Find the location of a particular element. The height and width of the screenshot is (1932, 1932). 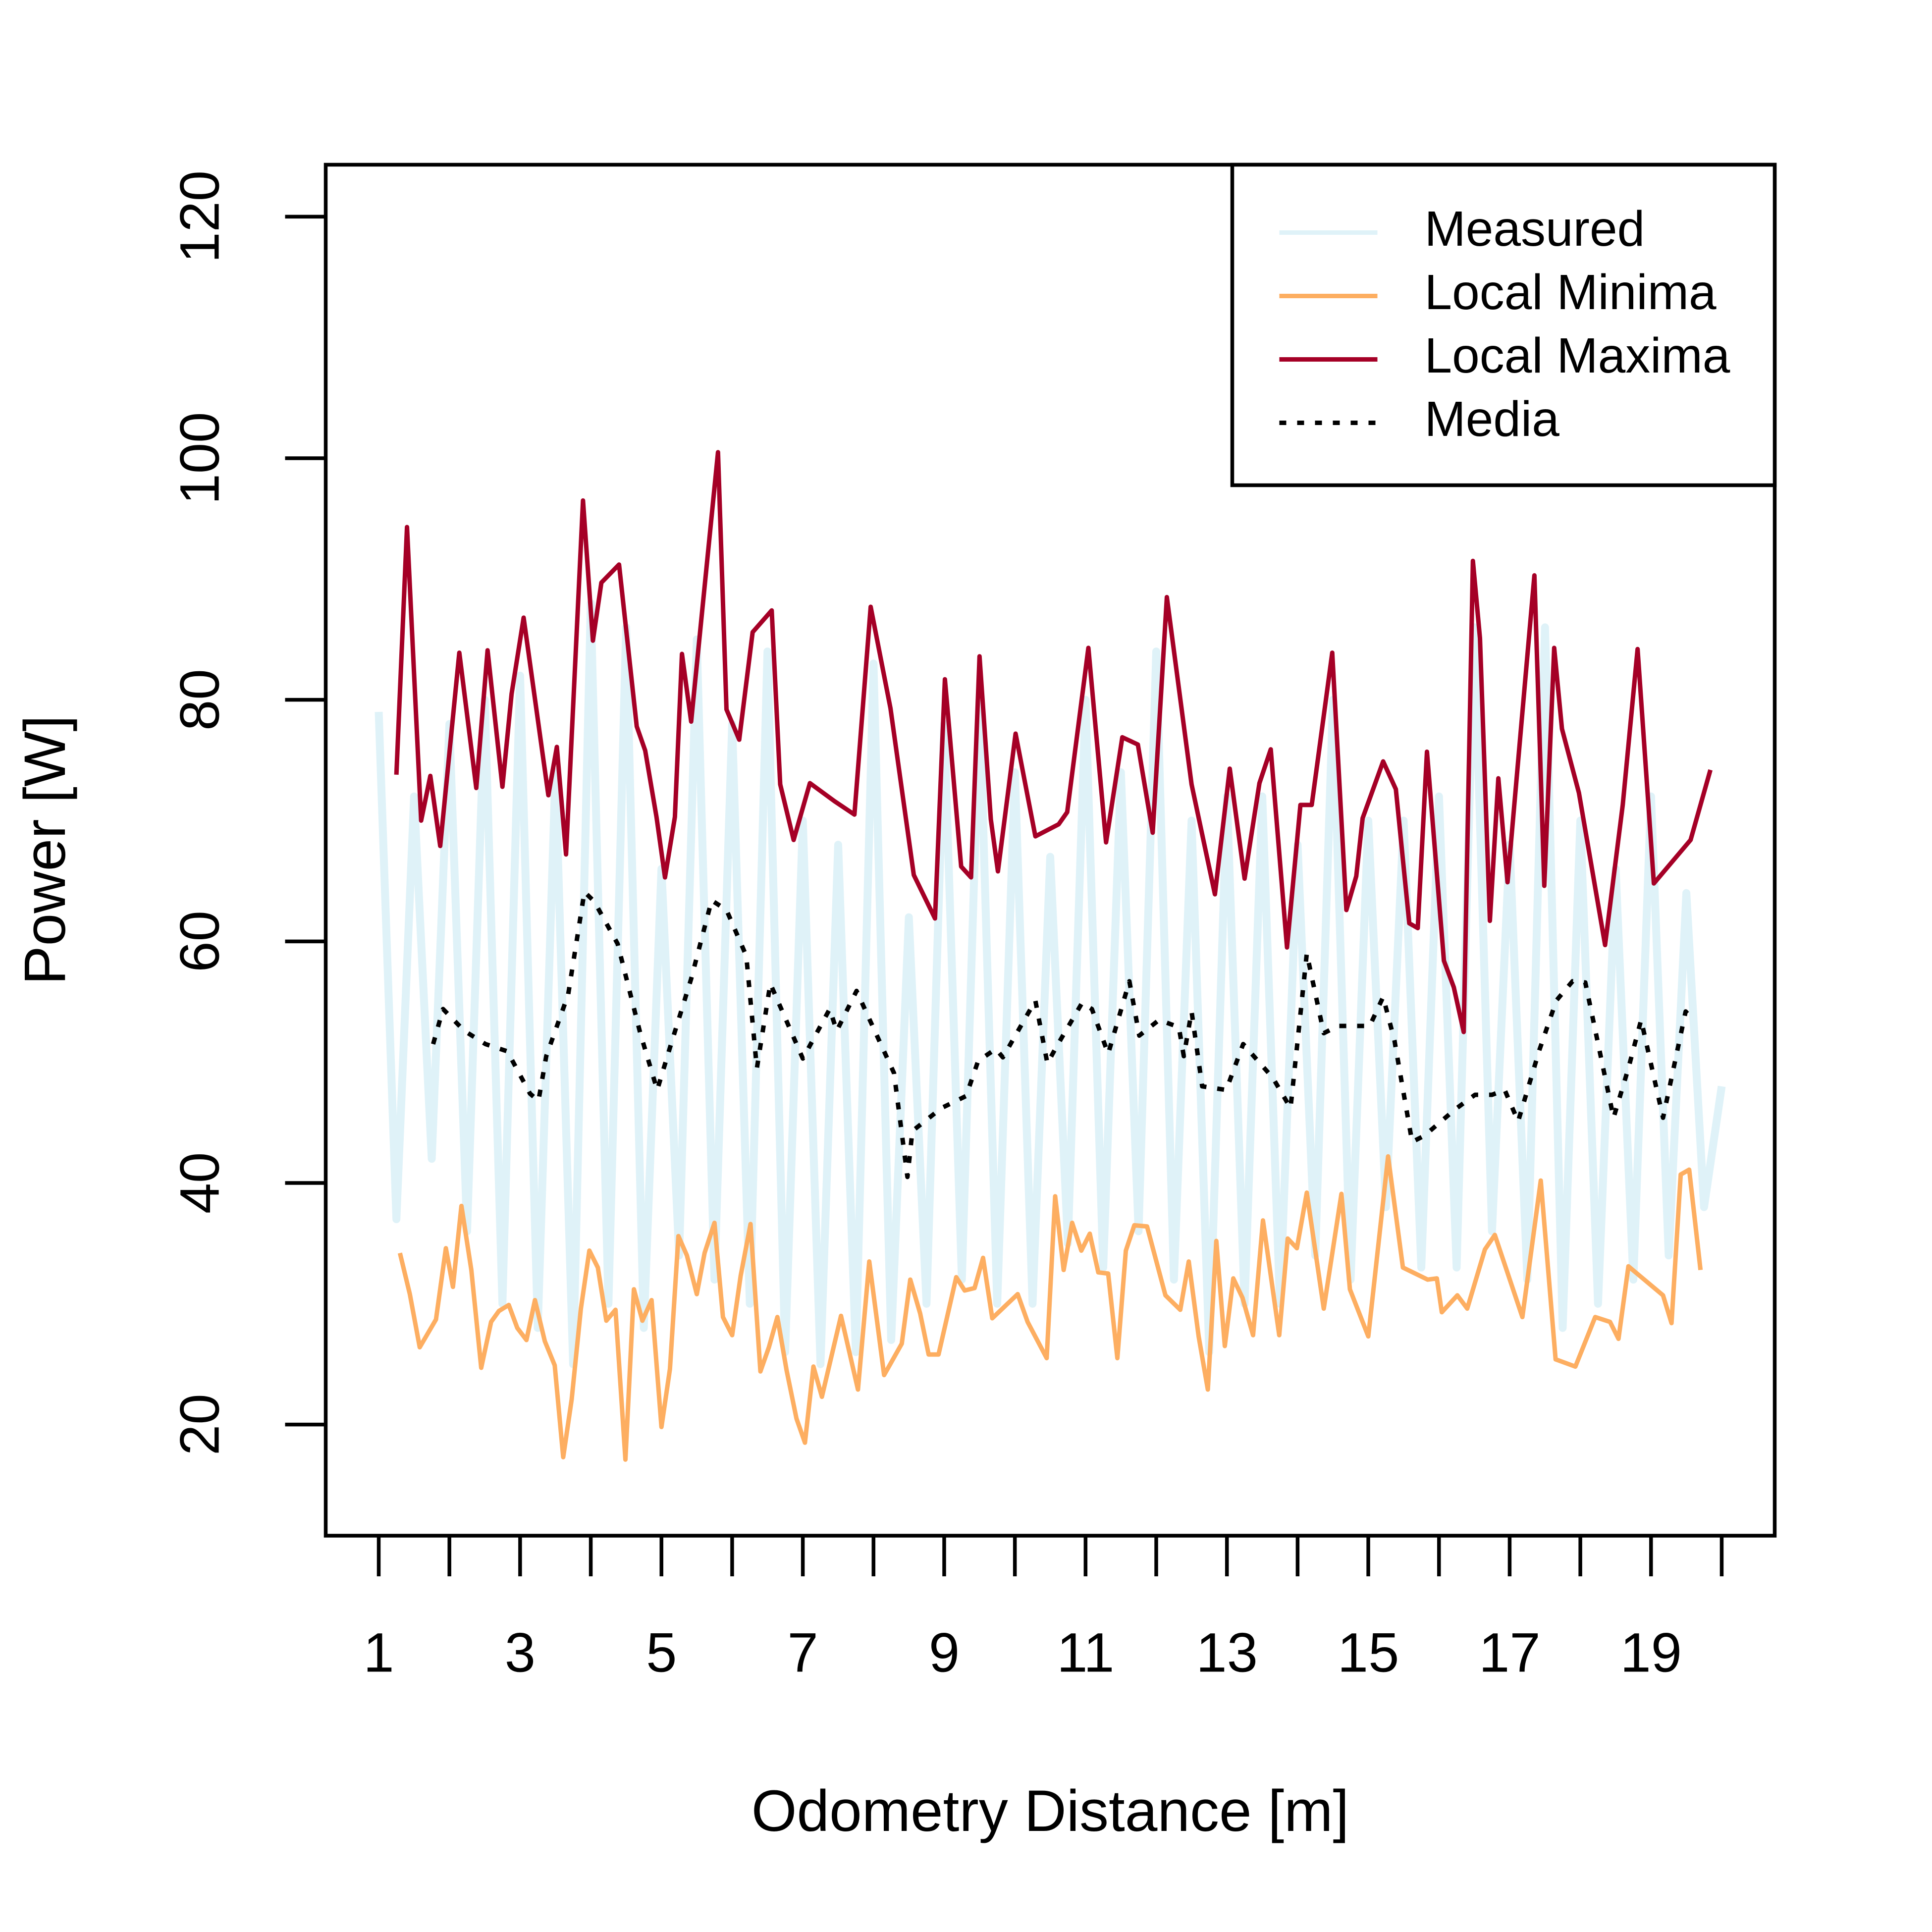

legend-label: Media is located at coordinates (1492, 419).